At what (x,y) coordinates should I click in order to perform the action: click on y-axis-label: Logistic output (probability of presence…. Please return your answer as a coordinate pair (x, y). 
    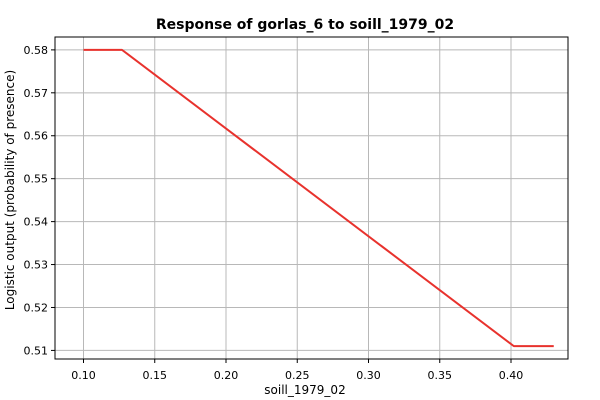
    Looking at the image, I should click on (10, 190).